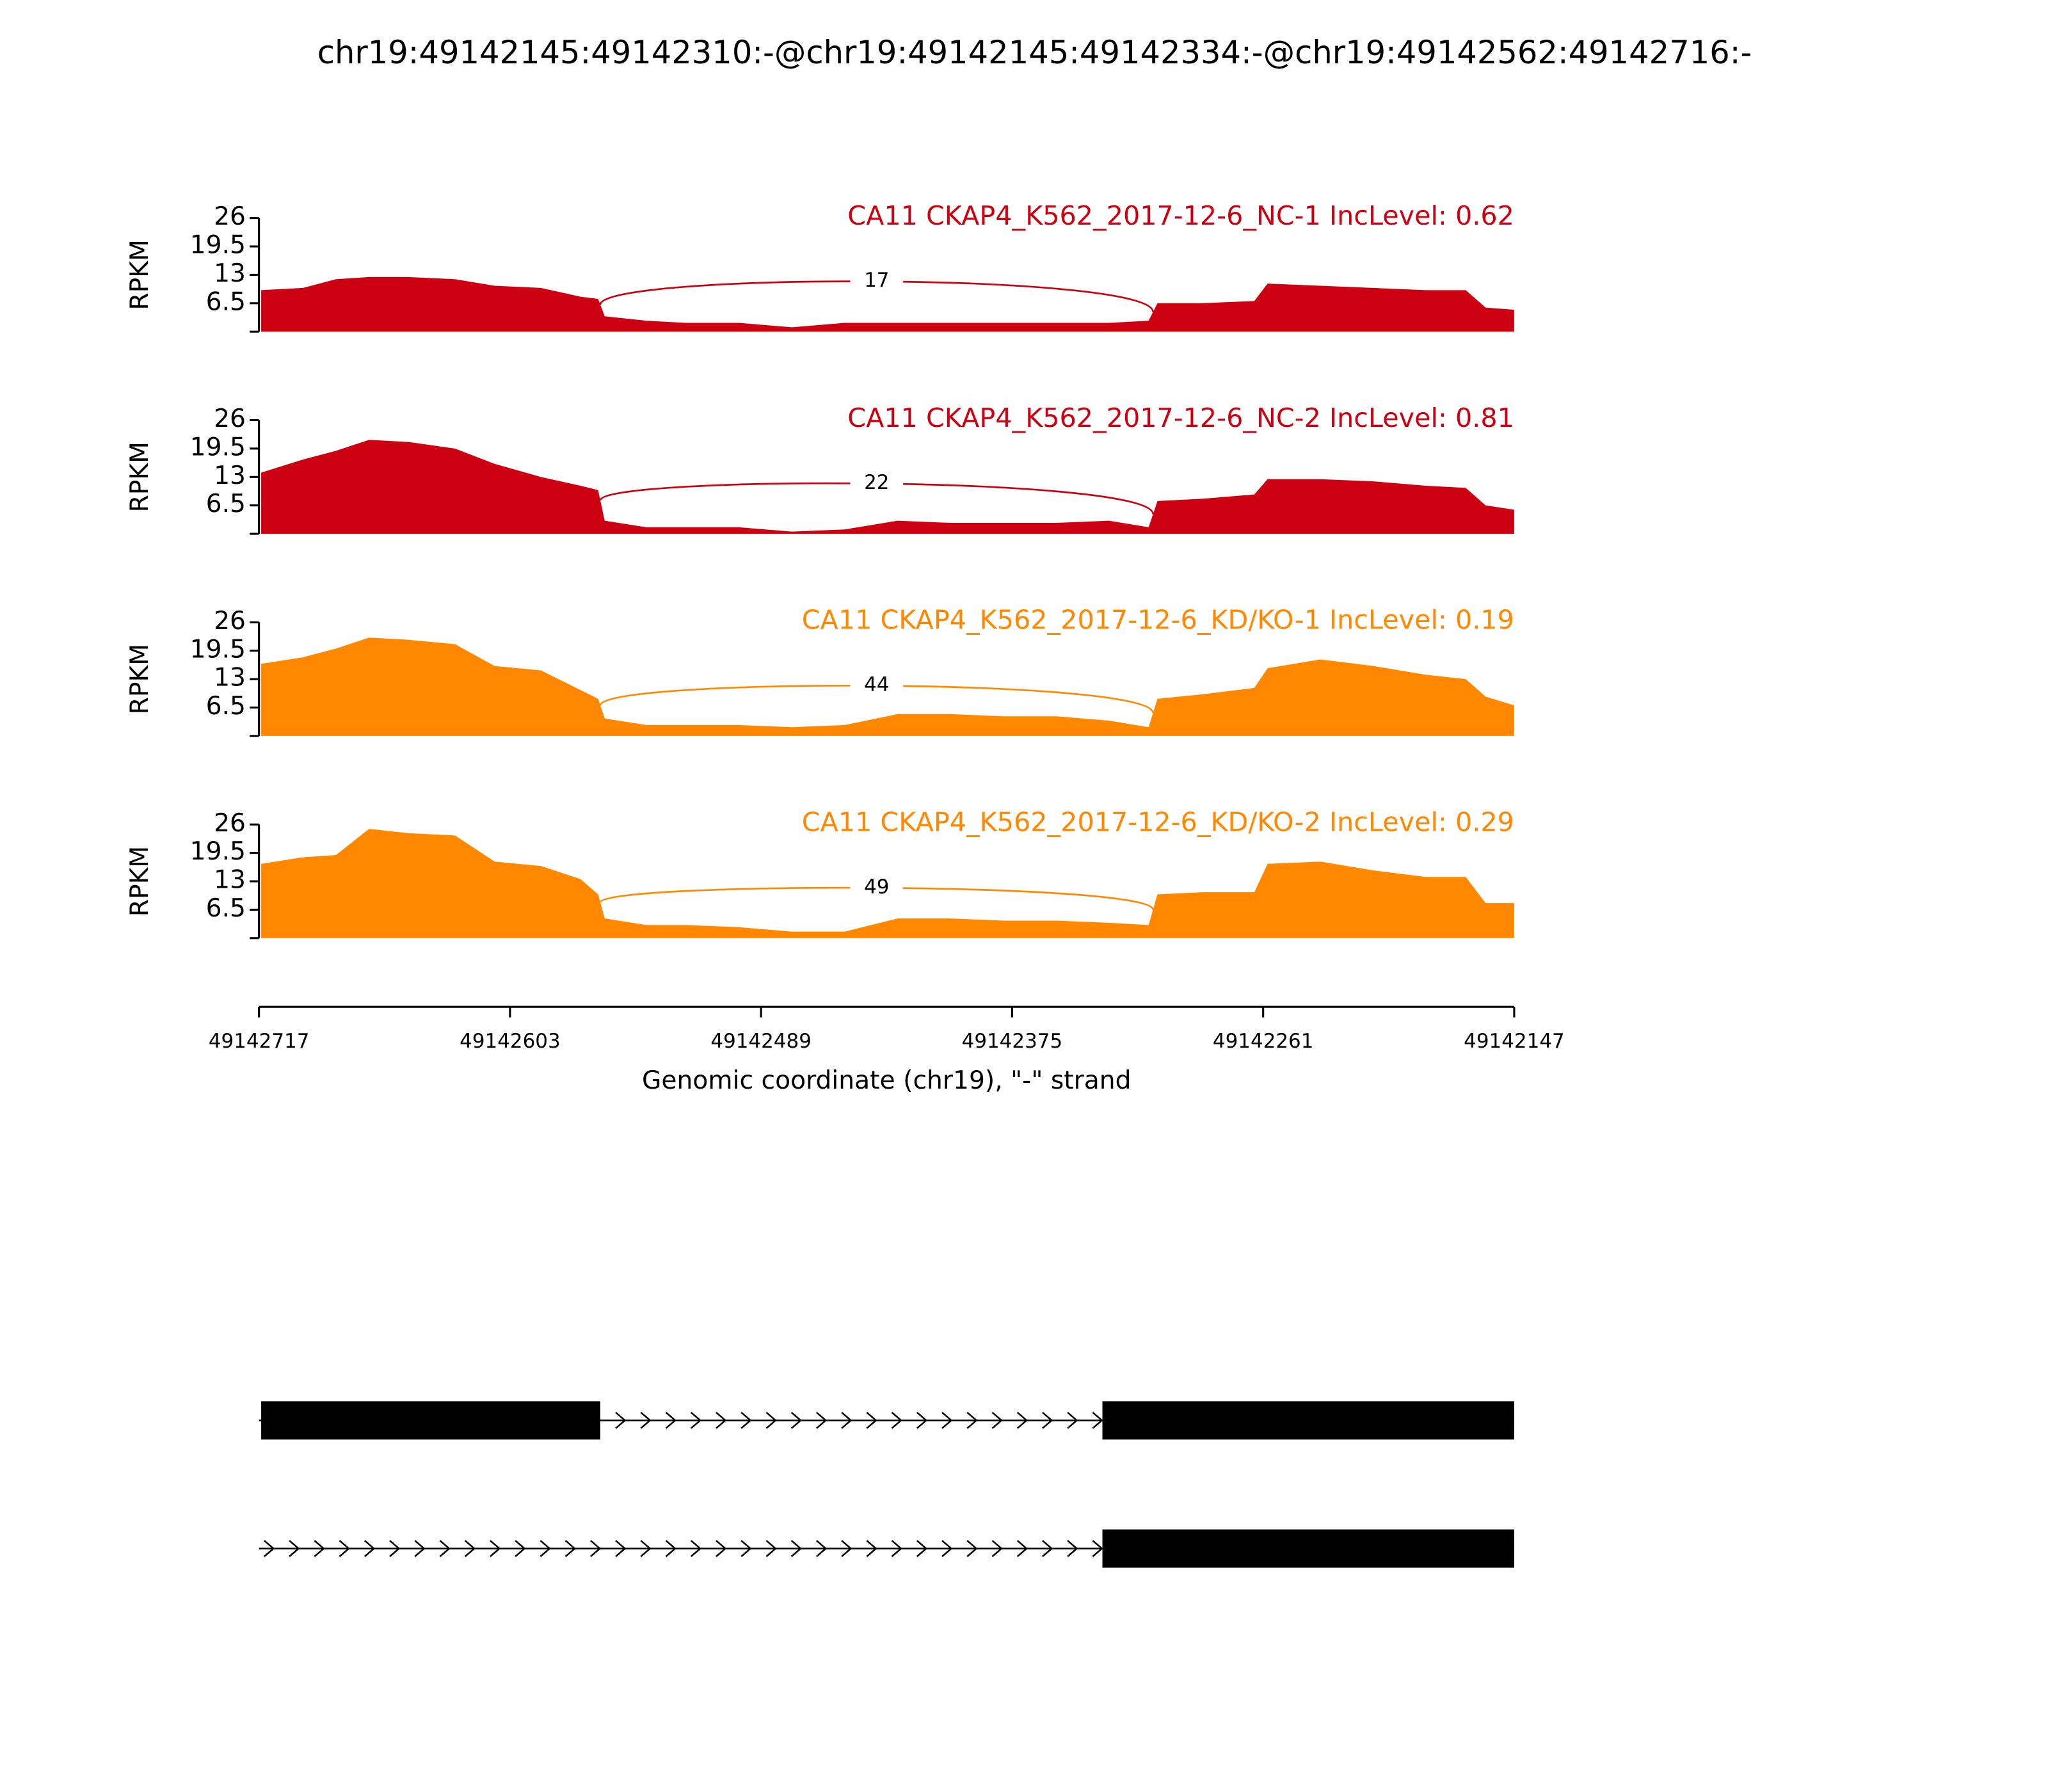  Describe the element at coordinates (259, 1041) in the screenshot. I see `x-tick-label: 49142717` at that location.